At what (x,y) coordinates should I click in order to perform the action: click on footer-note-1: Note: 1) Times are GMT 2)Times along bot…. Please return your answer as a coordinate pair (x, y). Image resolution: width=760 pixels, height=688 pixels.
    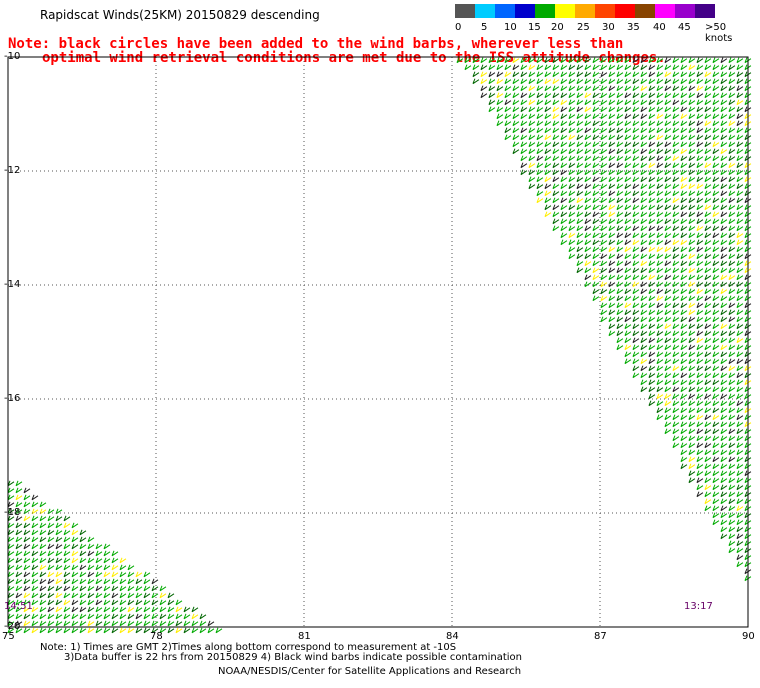
    Looking at the image, I should click on (248, 647).